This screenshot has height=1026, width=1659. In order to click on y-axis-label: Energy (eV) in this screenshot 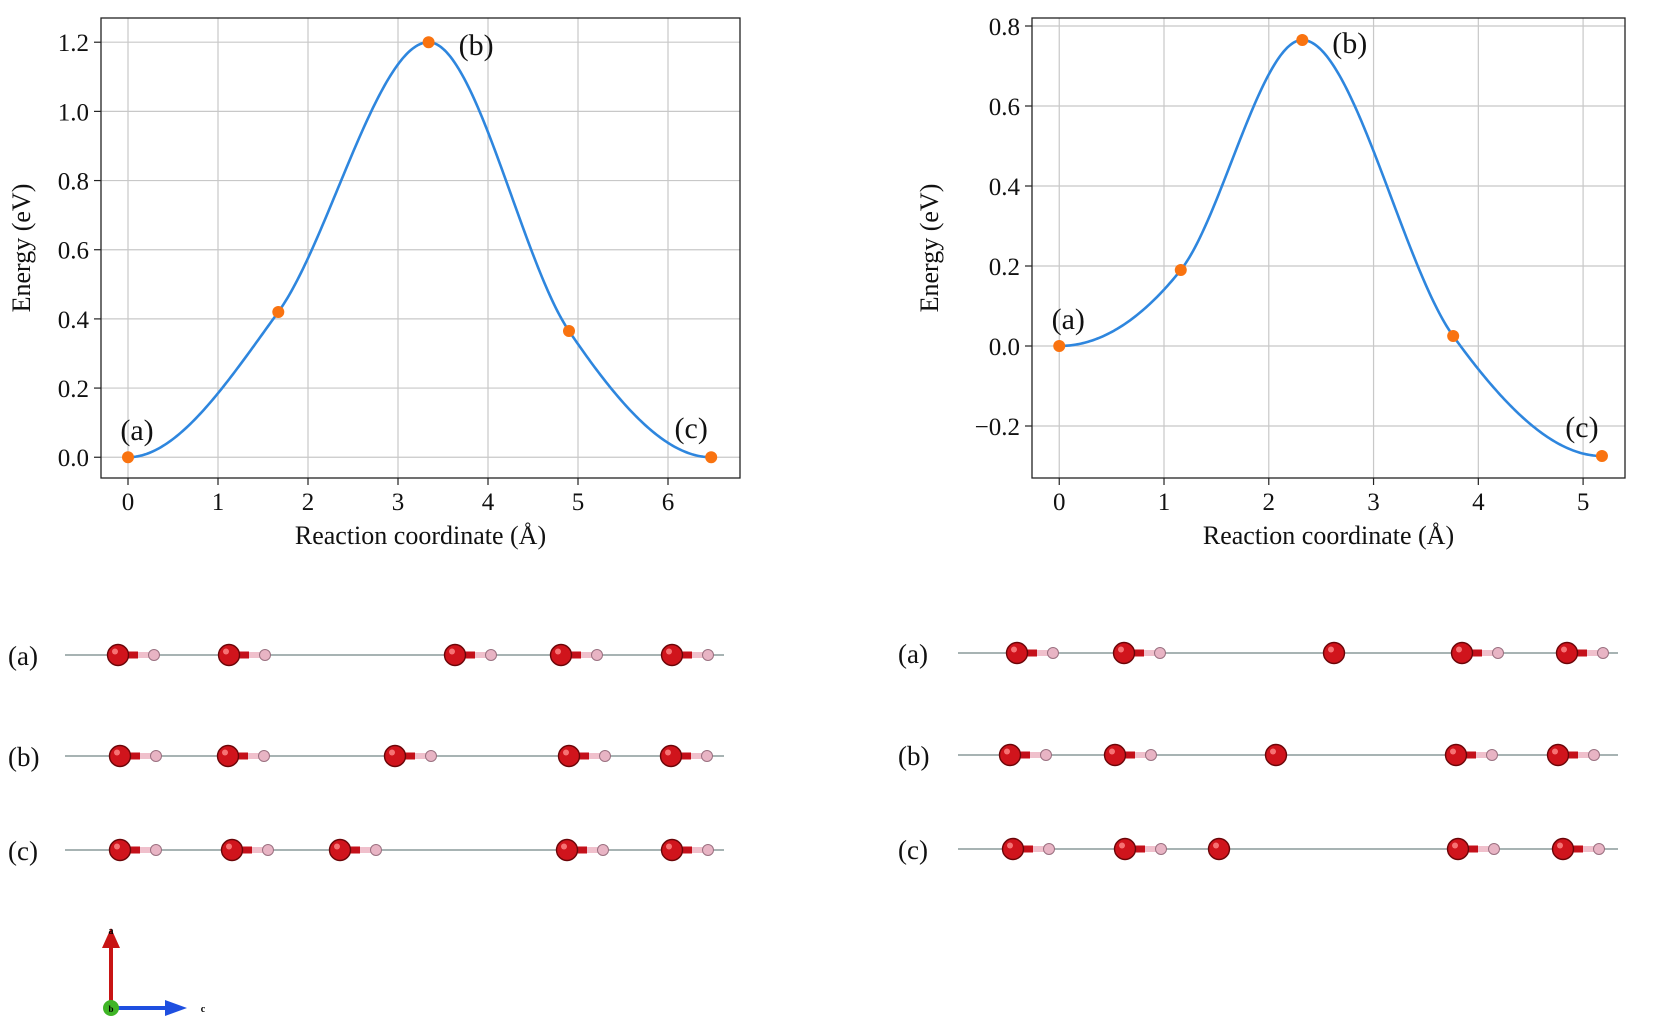, I will do `click(21, 248)`.